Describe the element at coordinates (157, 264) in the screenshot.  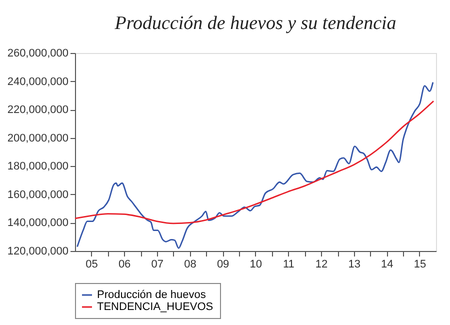
I see `x-tick-label: 07` at that location.